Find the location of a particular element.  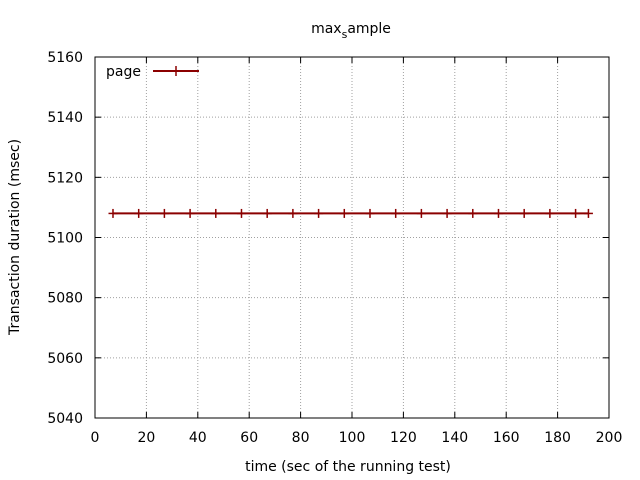

y-tick-label: 5140 is located at coordinates (65, 118).